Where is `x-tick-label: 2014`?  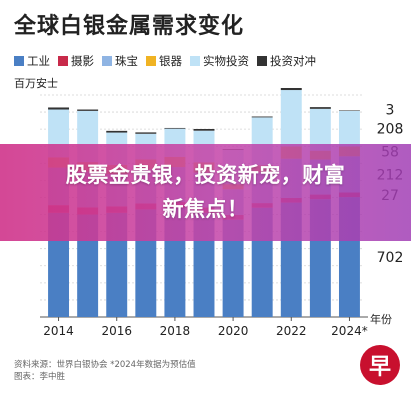
x-tick-label: 2014 is located at coordinates (58, 331).